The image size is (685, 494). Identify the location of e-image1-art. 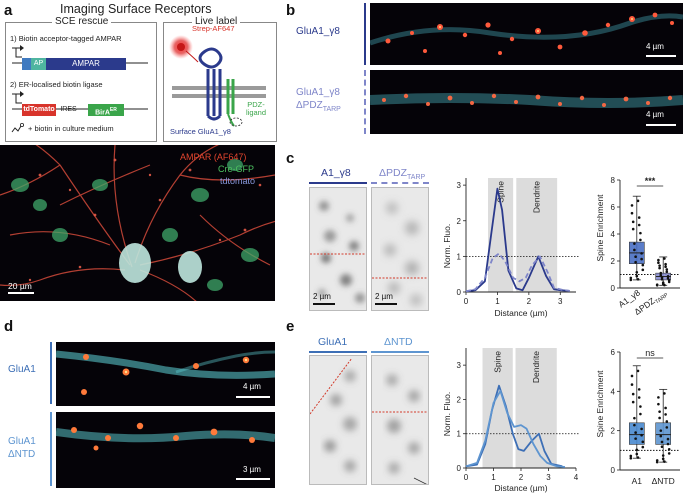
(333, 414).